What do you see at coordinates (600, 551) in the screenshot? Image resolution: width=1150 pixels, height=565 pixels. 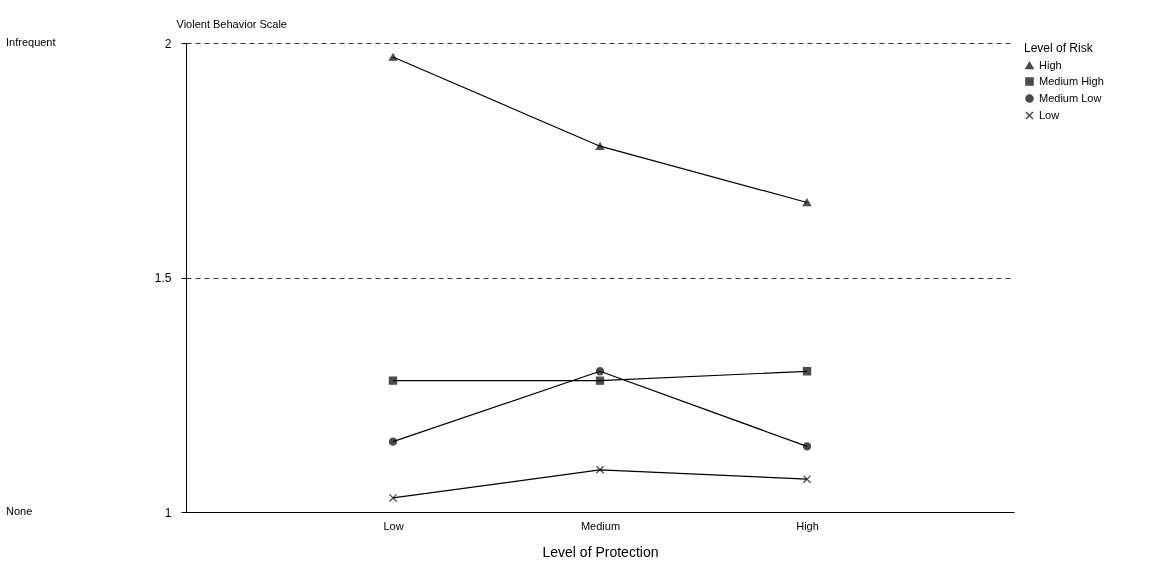 I see `x-axis-title: Level of Protection` at bounding box center [600, 551].